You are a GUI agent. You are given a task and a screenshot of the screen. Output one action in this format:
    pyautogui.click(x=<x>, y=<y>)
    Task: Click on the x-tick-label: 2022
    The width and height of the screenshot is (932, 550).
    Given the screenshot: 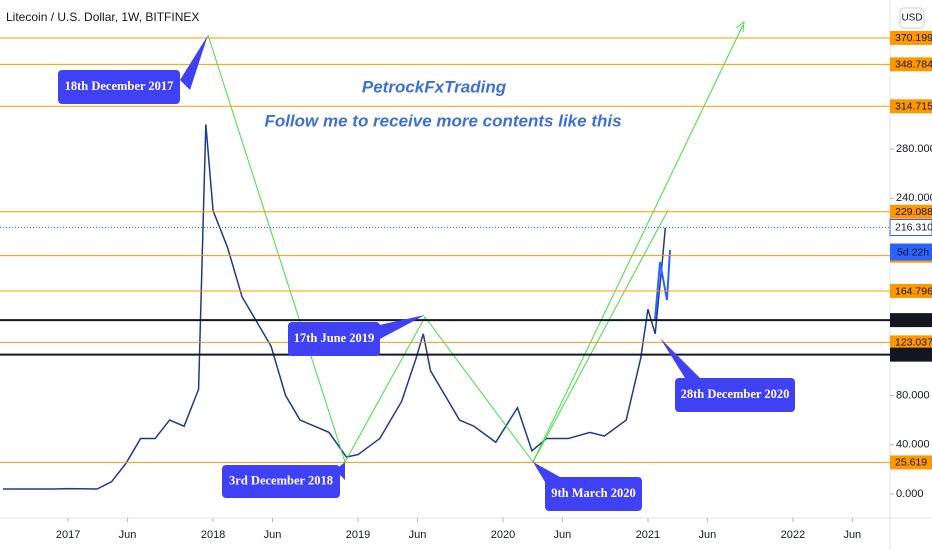 What is the action you would take?
    pyautogui.click(x=793, y=535)
    